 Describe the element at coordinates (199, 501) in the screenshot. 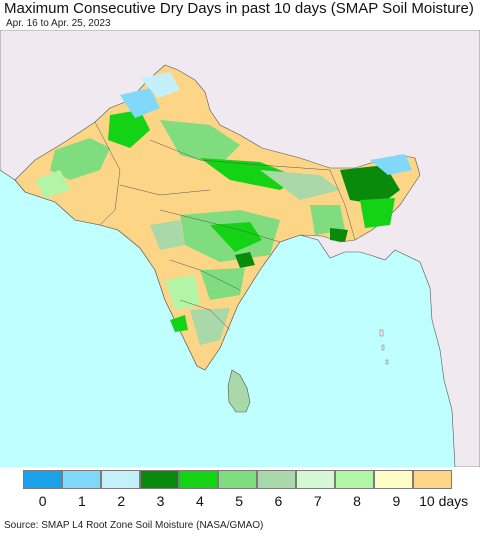

I see `legend-label: 4` at that location.